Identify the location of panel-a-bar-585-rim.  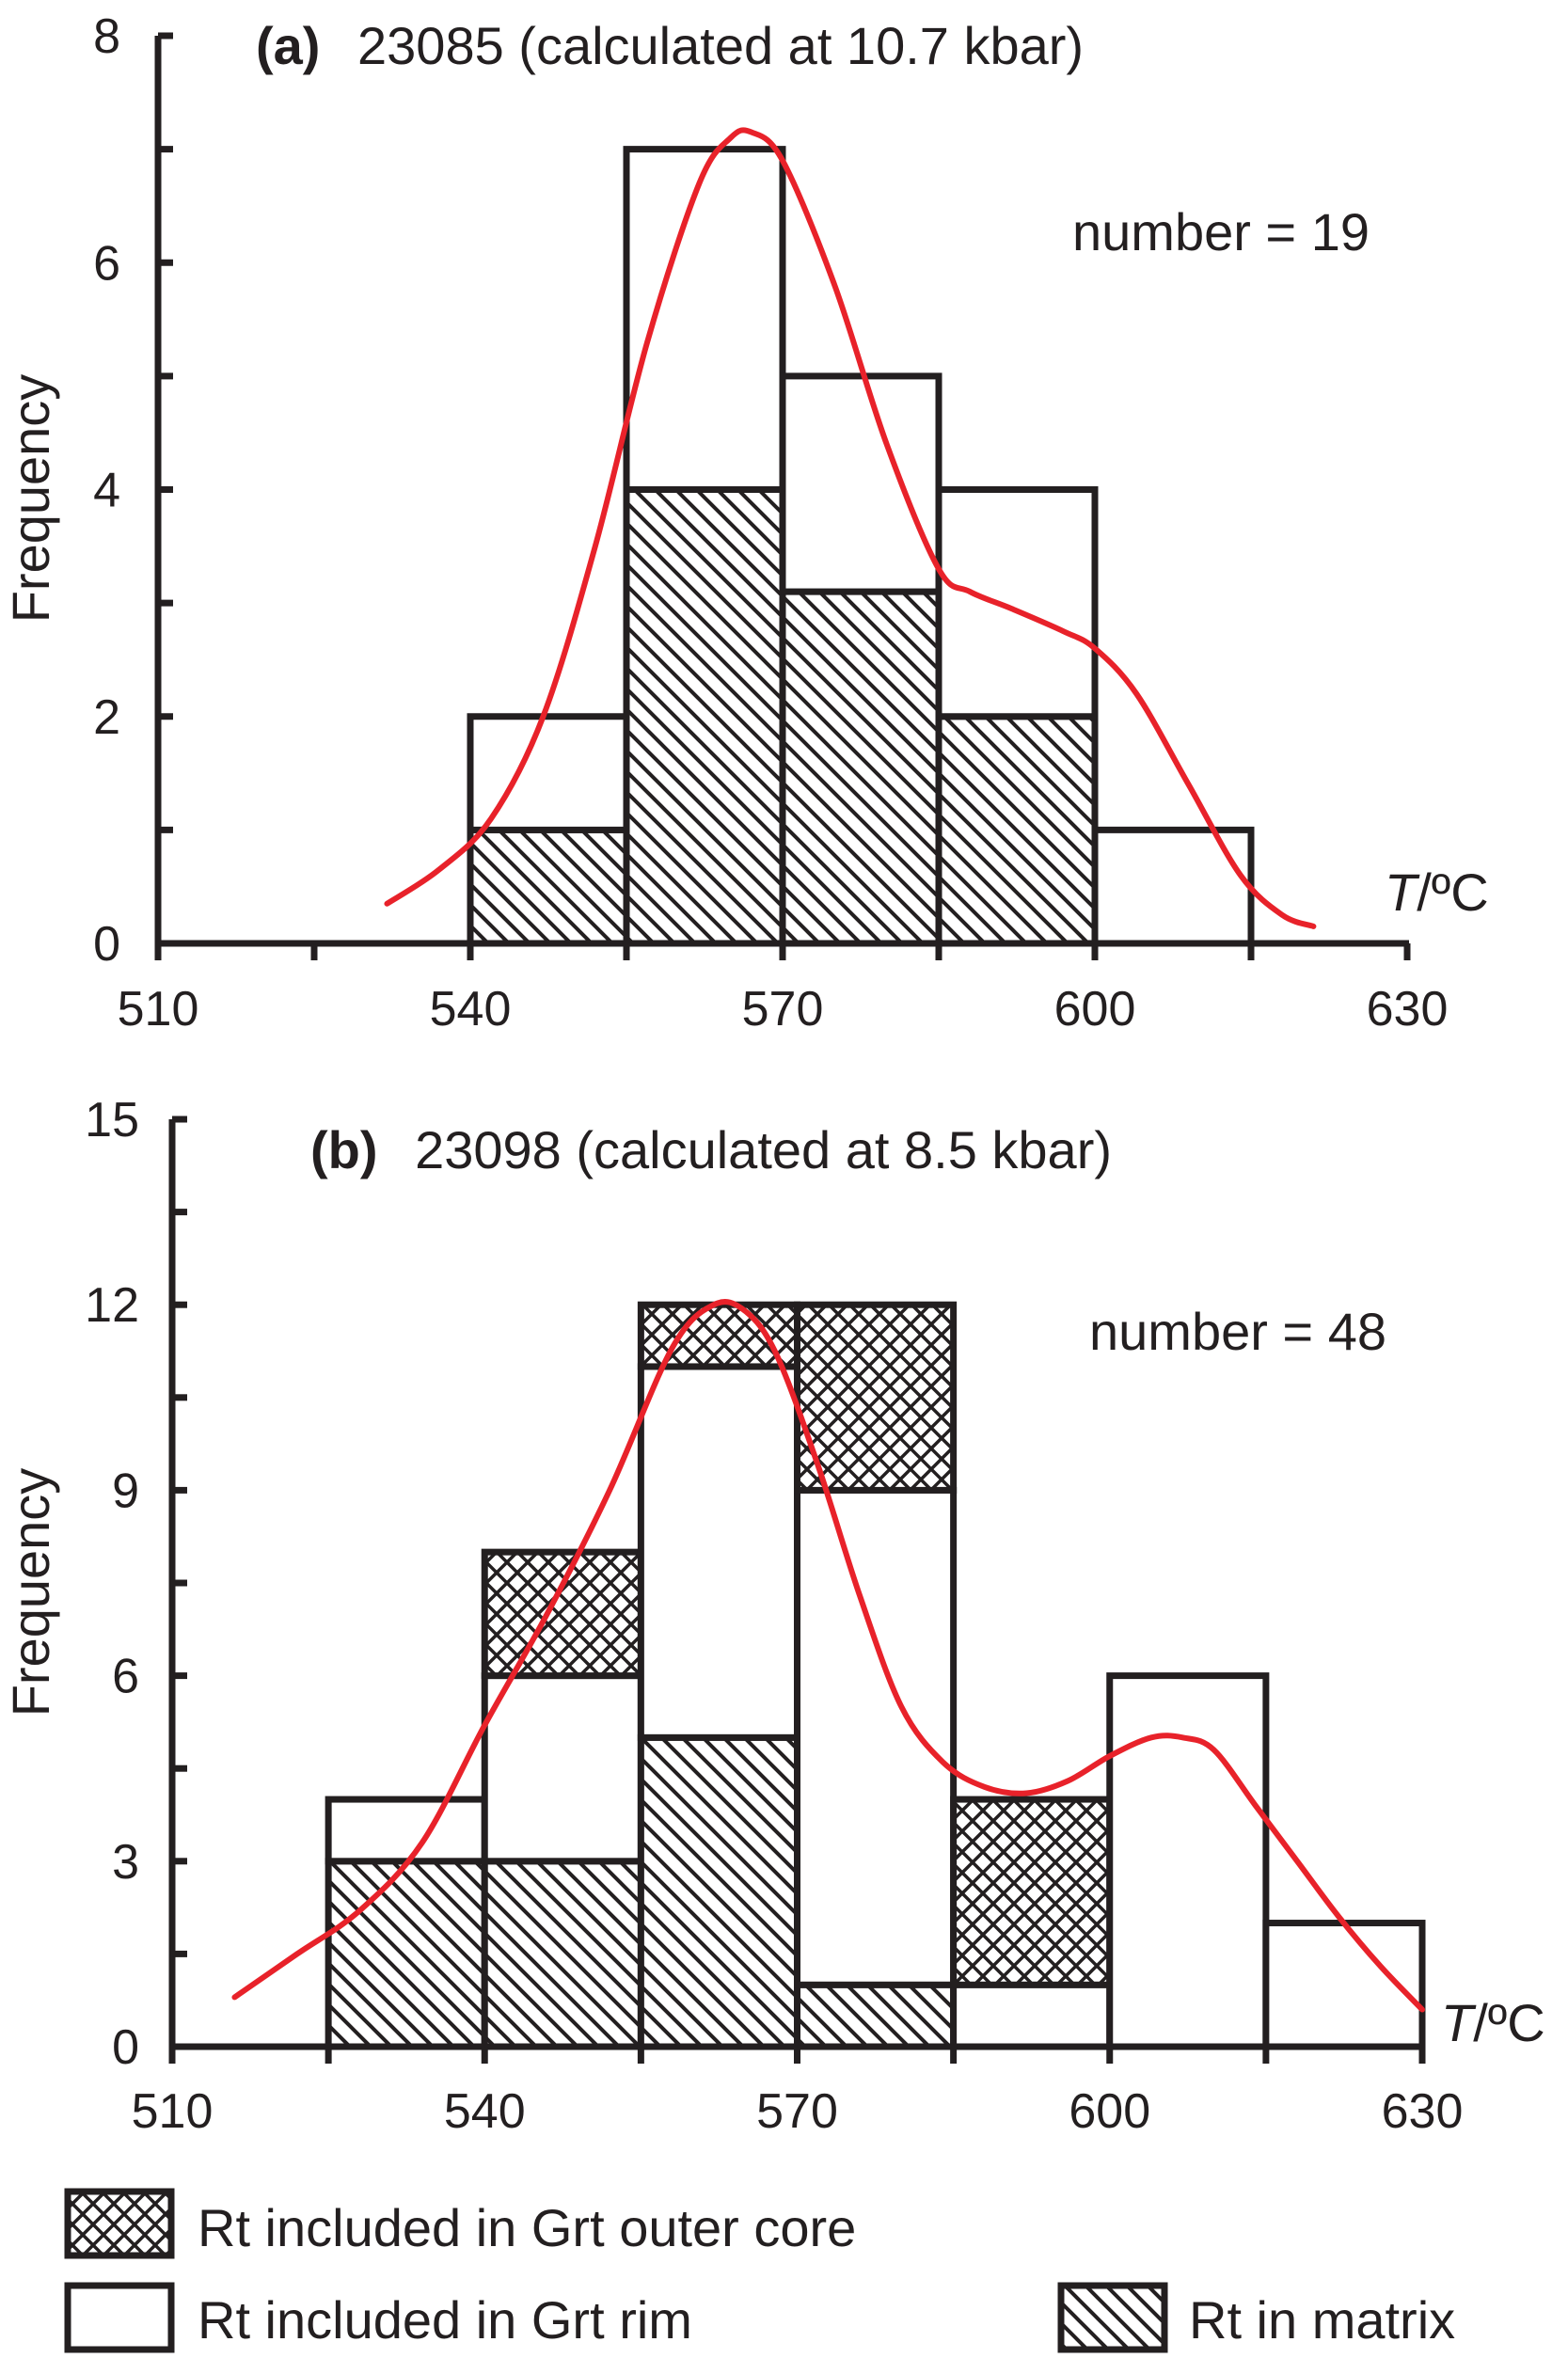
(1017, 603).